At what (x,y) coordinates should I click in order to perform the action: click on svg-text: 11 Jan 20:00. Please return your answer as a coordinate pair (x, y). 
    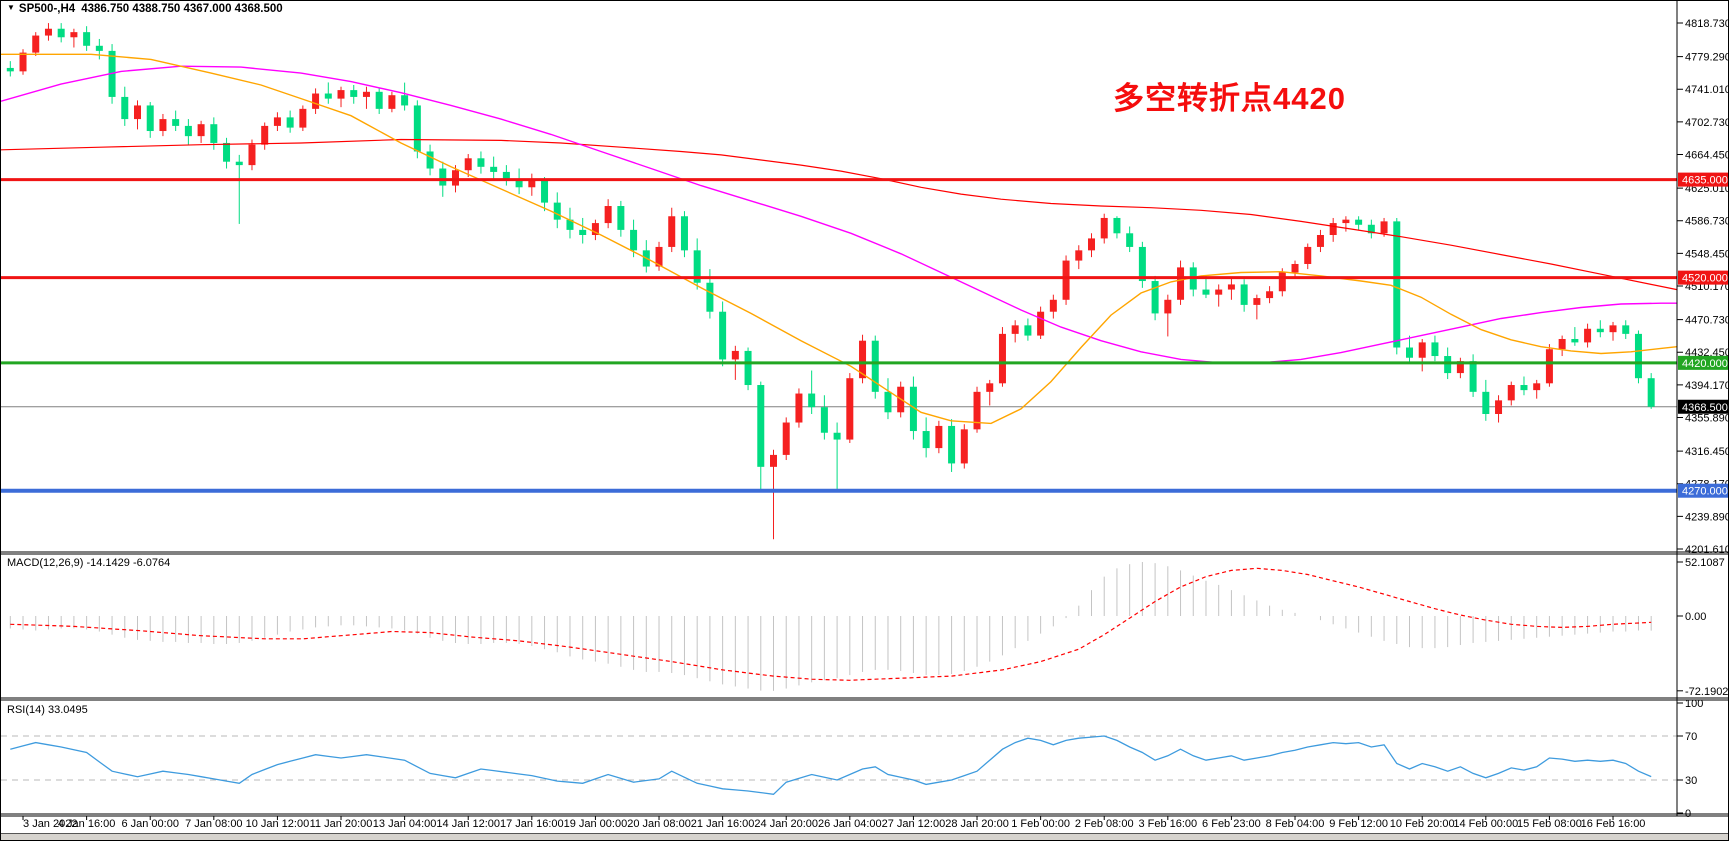
    Looking at the image, I should click on (341, 824).